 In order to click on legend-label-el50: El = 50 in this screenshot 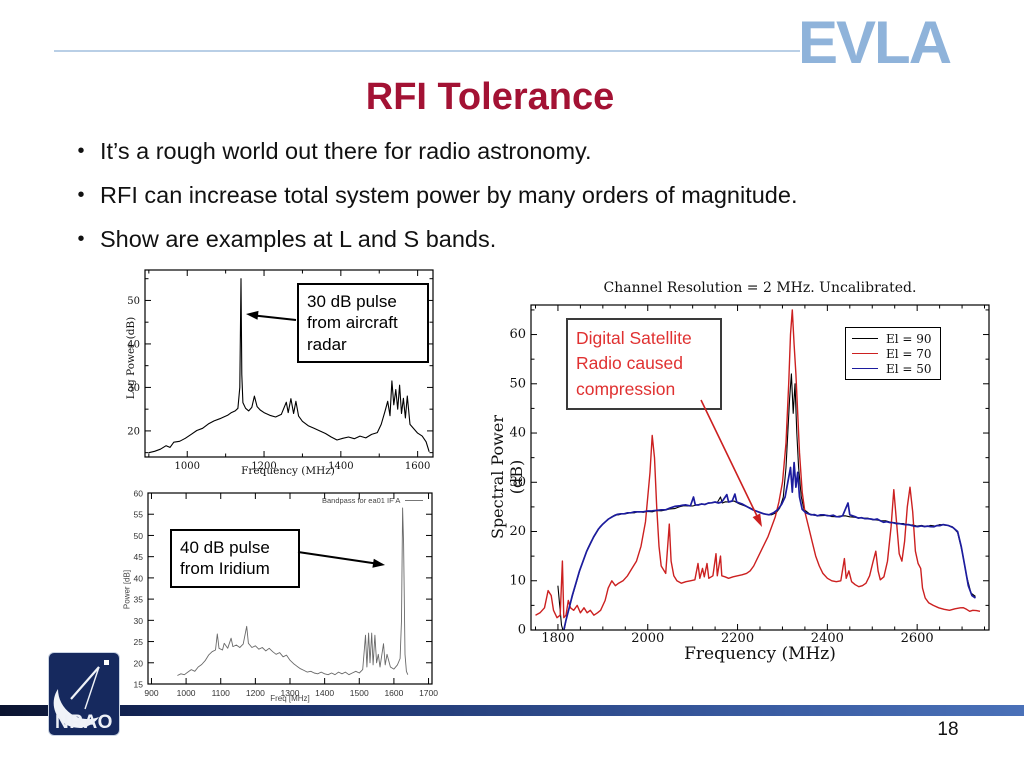, I will do `click(909, 368)`.